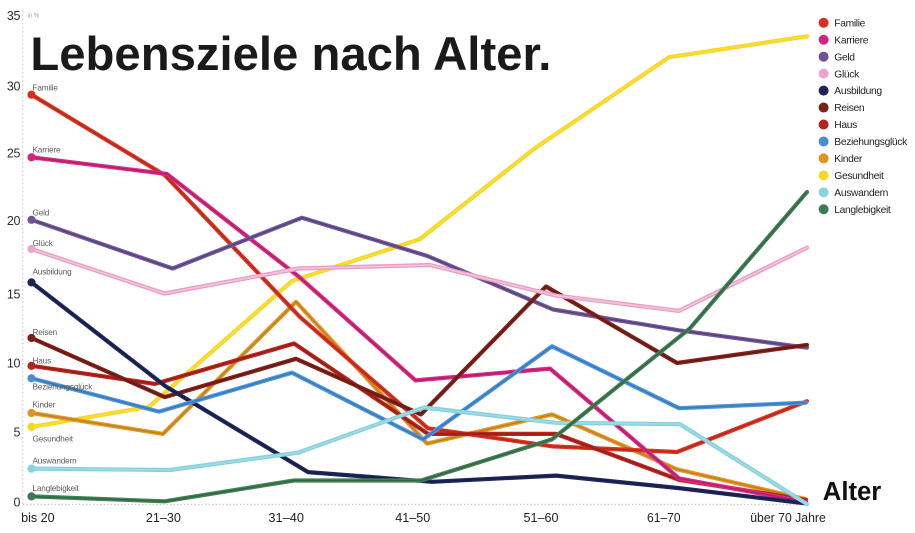  I want to click on svg-text: 10, so click(14, 364).